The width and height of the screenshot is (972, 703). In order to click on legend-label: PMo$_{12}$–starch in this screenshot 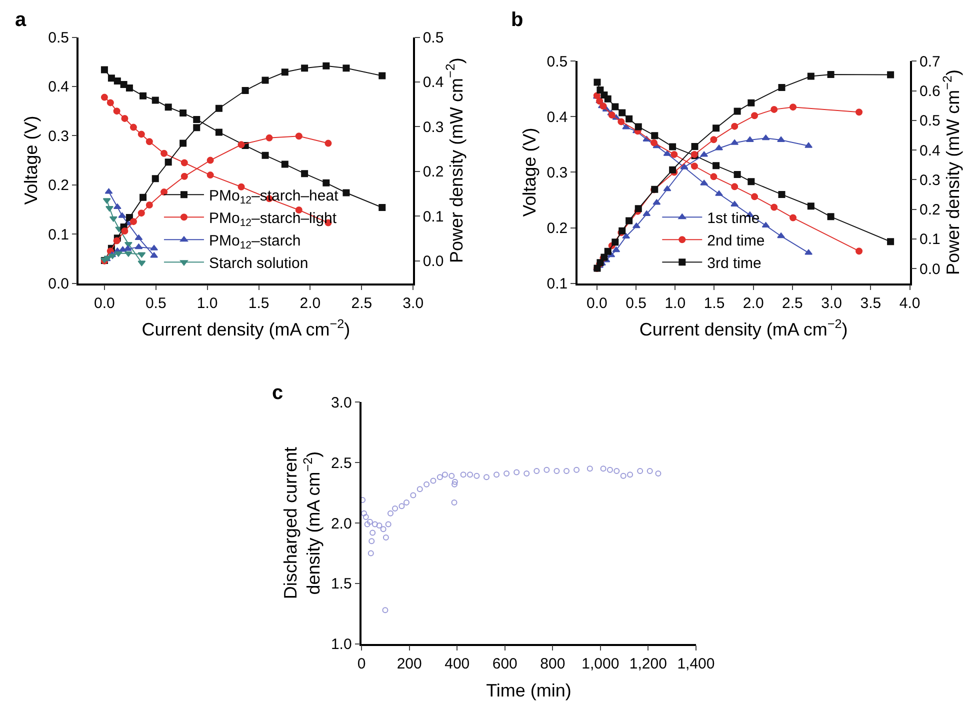, I will do `click(254, 242)`.